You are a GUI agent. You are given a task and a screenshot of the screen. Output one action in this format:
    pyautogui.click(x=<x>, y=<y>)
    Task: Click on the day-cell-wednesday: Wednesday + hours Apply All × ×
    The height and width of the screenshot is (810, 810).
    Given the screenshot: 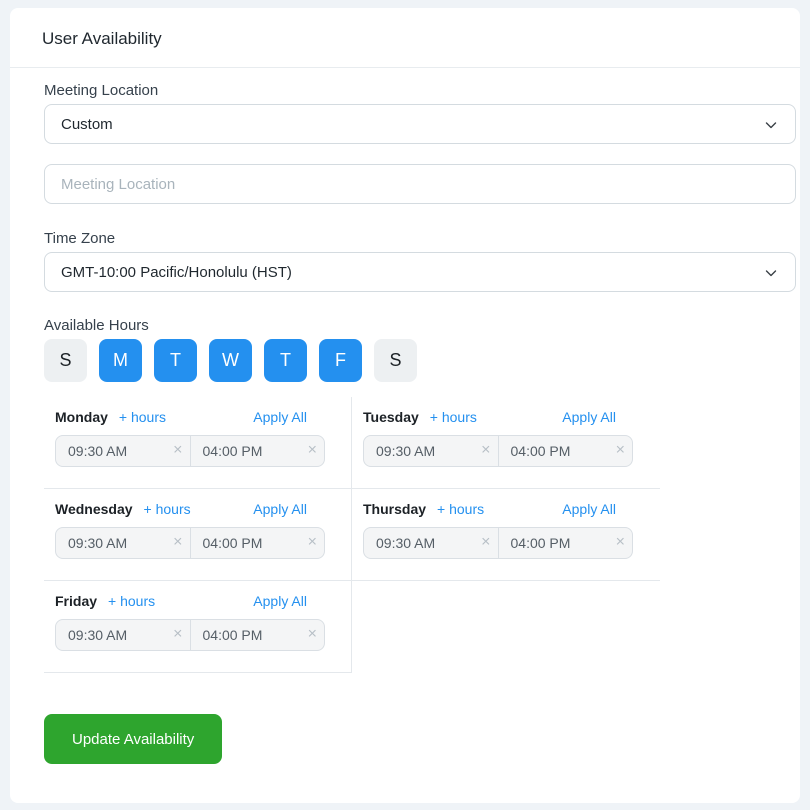 What is the action you would take?
    pyautogui.click(x=198, y=535)
    